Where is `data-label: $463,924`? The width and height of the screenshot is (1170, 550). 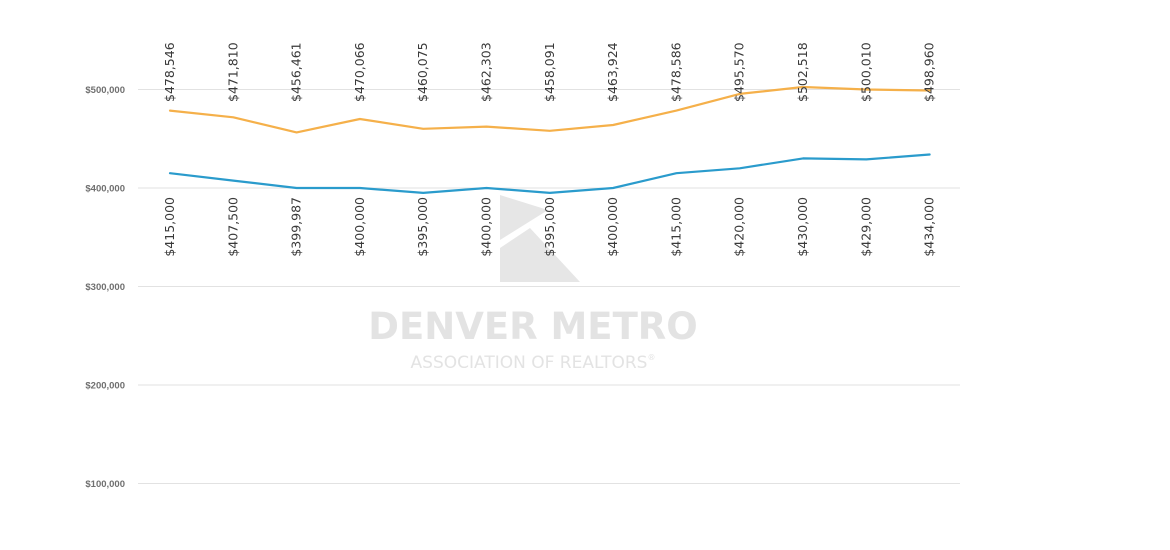
data-label: $463,924 is located at coordinates (612, 72).